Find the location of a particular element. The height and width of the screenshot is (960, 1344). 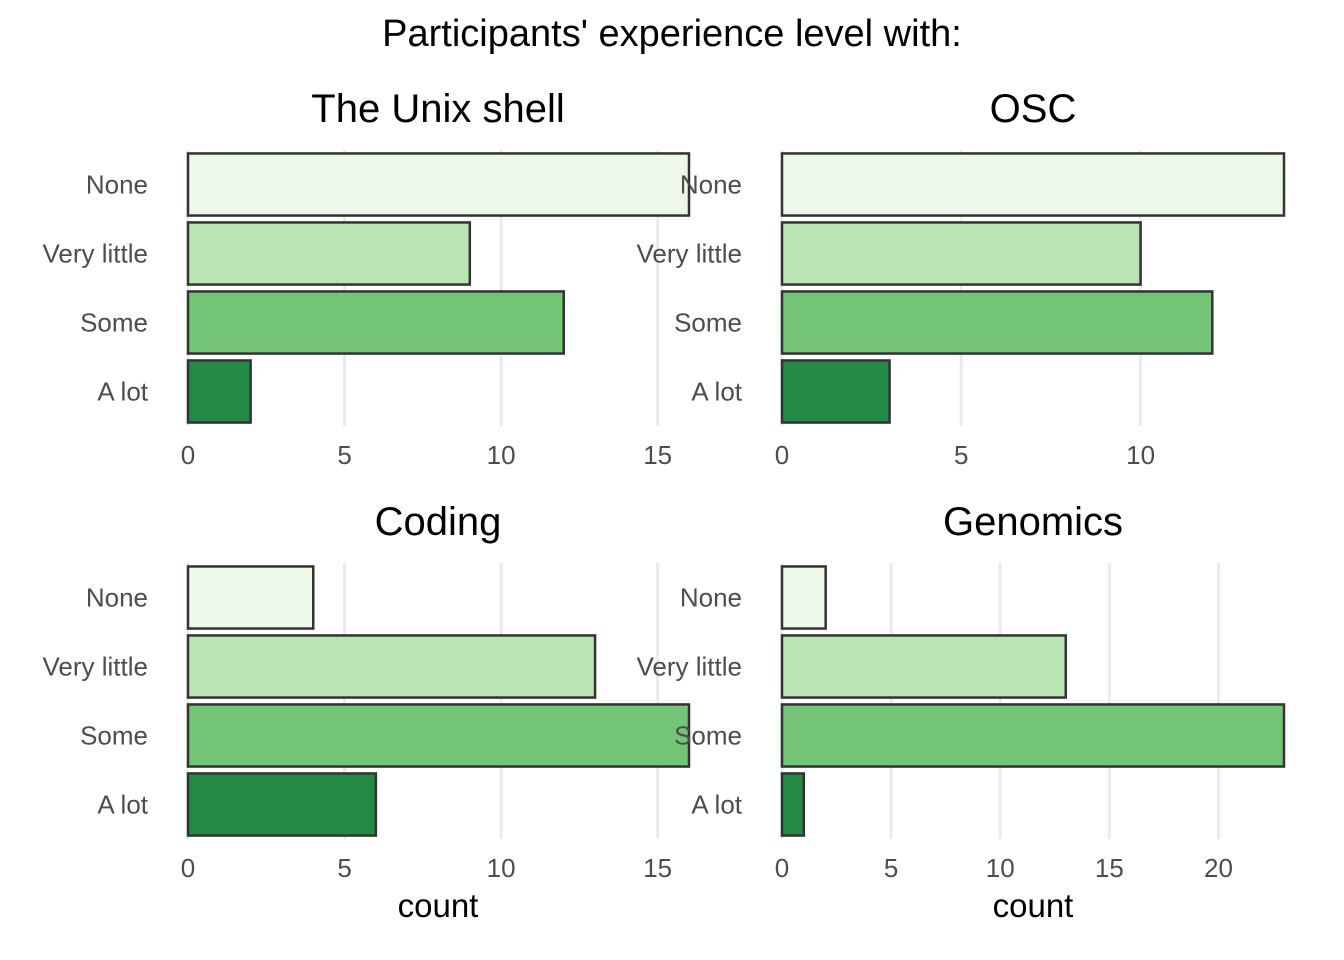

tick-labels: 0 5 10 is located at coordinates (965, 455).